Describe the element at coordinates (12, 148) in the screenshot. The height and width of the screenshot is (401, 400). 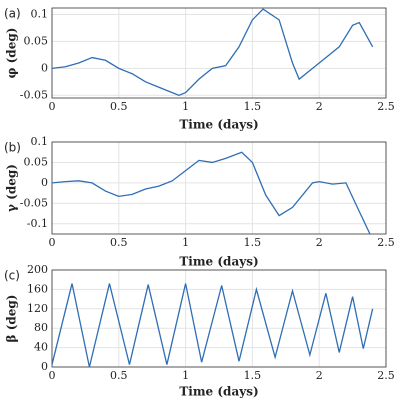
I see `panel-label: (b)` at that location.